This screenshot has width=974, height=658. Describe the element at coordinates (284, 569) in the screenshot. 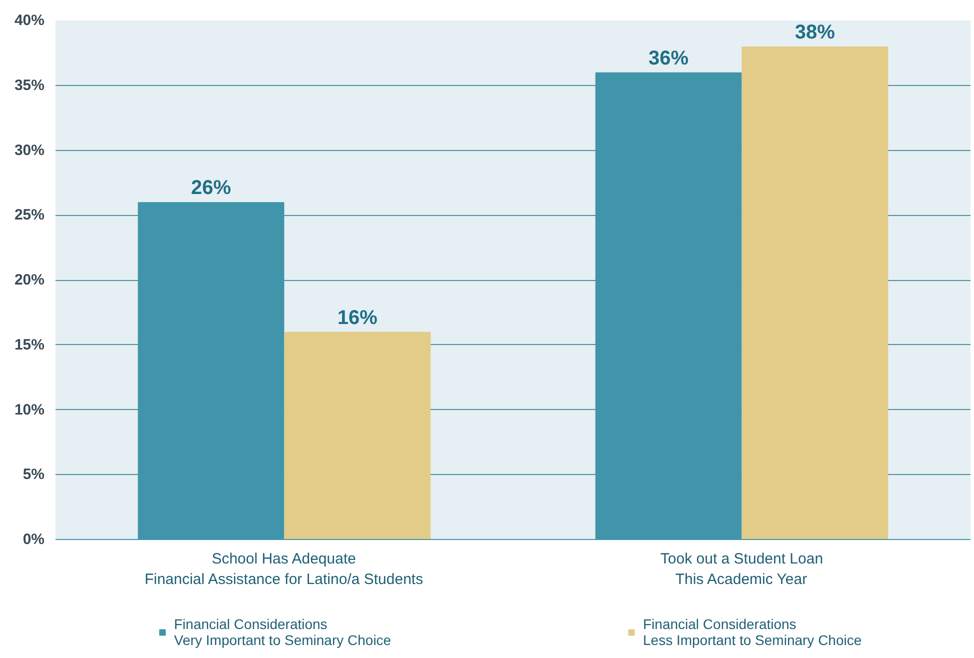

I see `x-tick-label: School Has Adequate Financial Assistance for Latino/a Students` at that location.